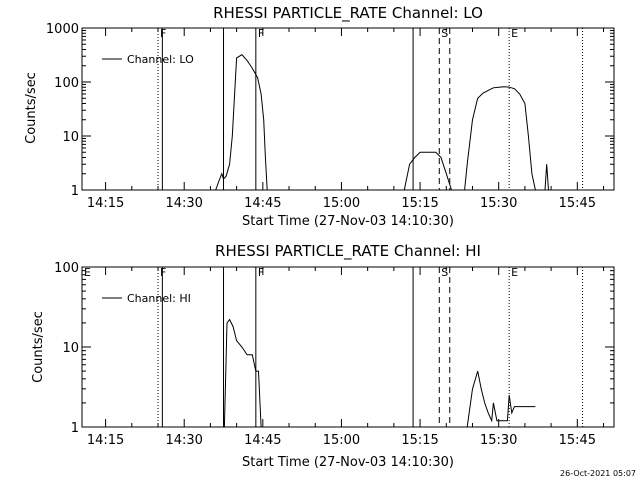  I want to click on chart-title: RHESSI PARTICLE_RATE Channel: HI, so click(348, 251).